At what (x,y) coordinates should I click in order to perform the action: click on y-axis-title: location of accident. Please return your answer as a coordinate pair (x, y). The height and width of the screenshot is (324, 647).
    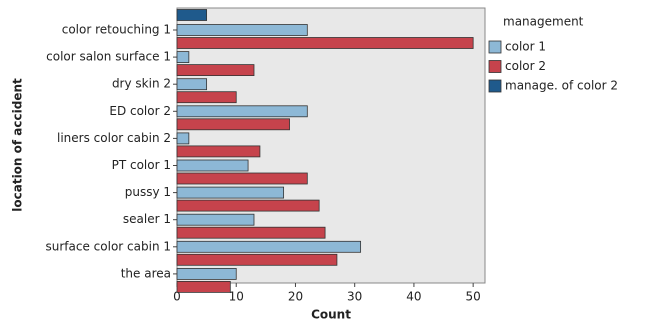
    Looking at the image, I should click on (18, 145).